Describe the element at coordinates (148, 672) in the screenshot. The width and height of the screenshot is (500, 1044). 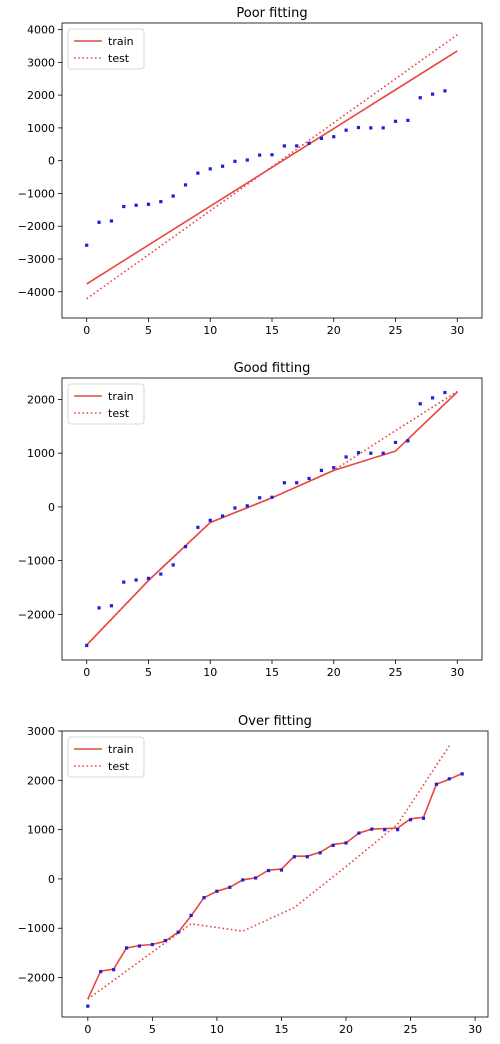
I see `x-tick-label: 5` at that location.